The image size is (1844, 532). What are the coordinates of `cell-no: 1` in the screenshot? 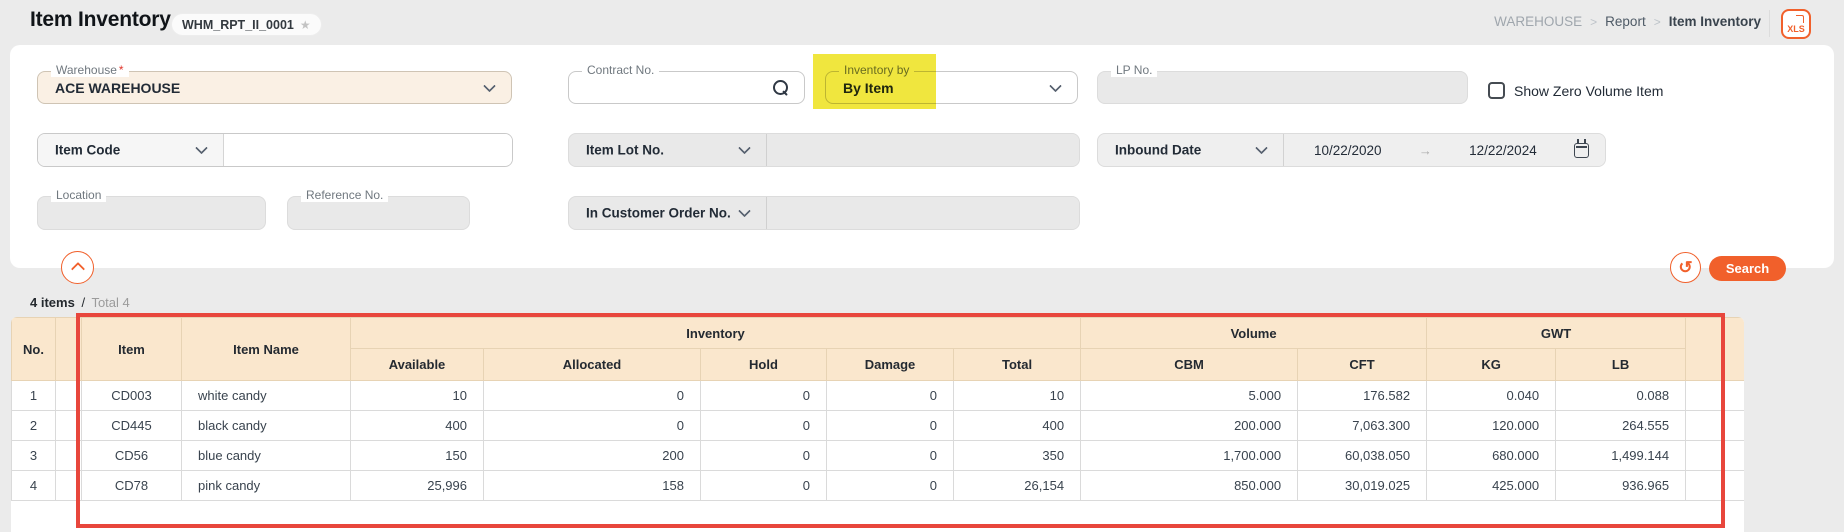 It's located at (33, 395).